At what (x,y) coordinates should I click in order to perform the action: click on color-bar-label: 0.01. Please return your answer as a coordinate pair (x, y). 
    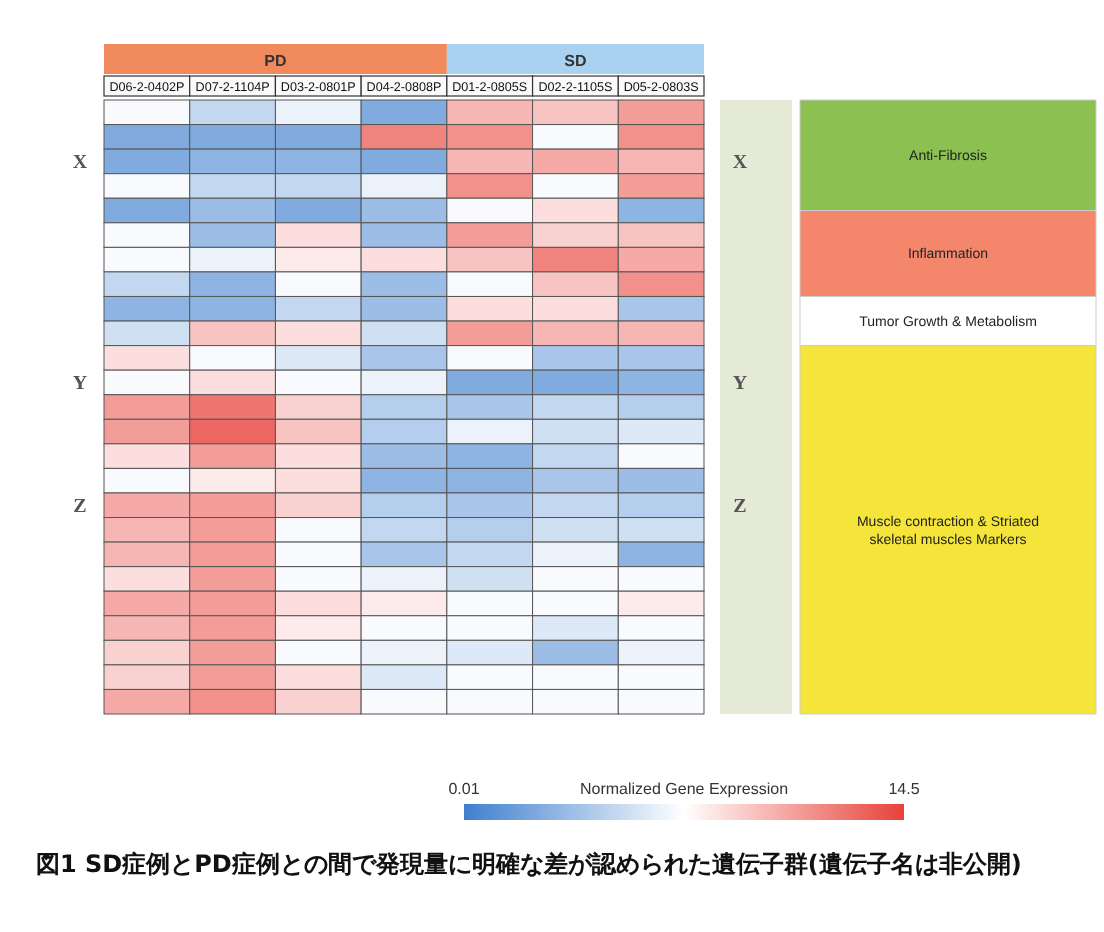
    Looking at the image, I should click on (464, 789).